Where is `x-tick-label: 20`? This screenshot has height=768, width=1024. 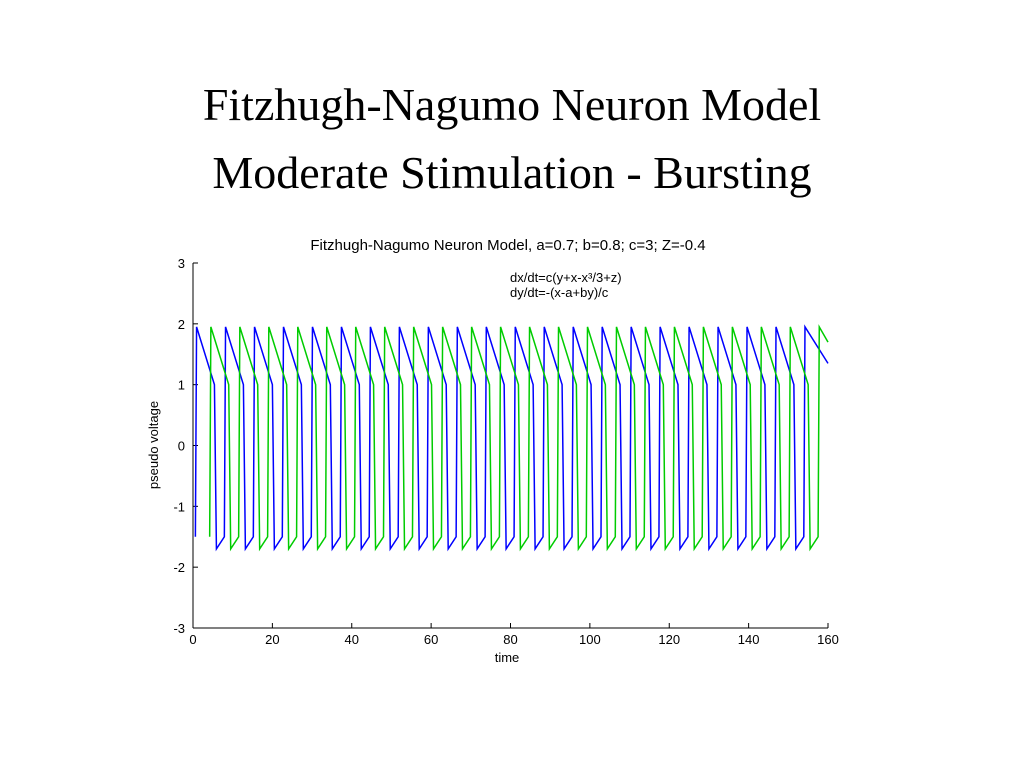
x-tick-label: 20 is located at coordinates (272, 639).